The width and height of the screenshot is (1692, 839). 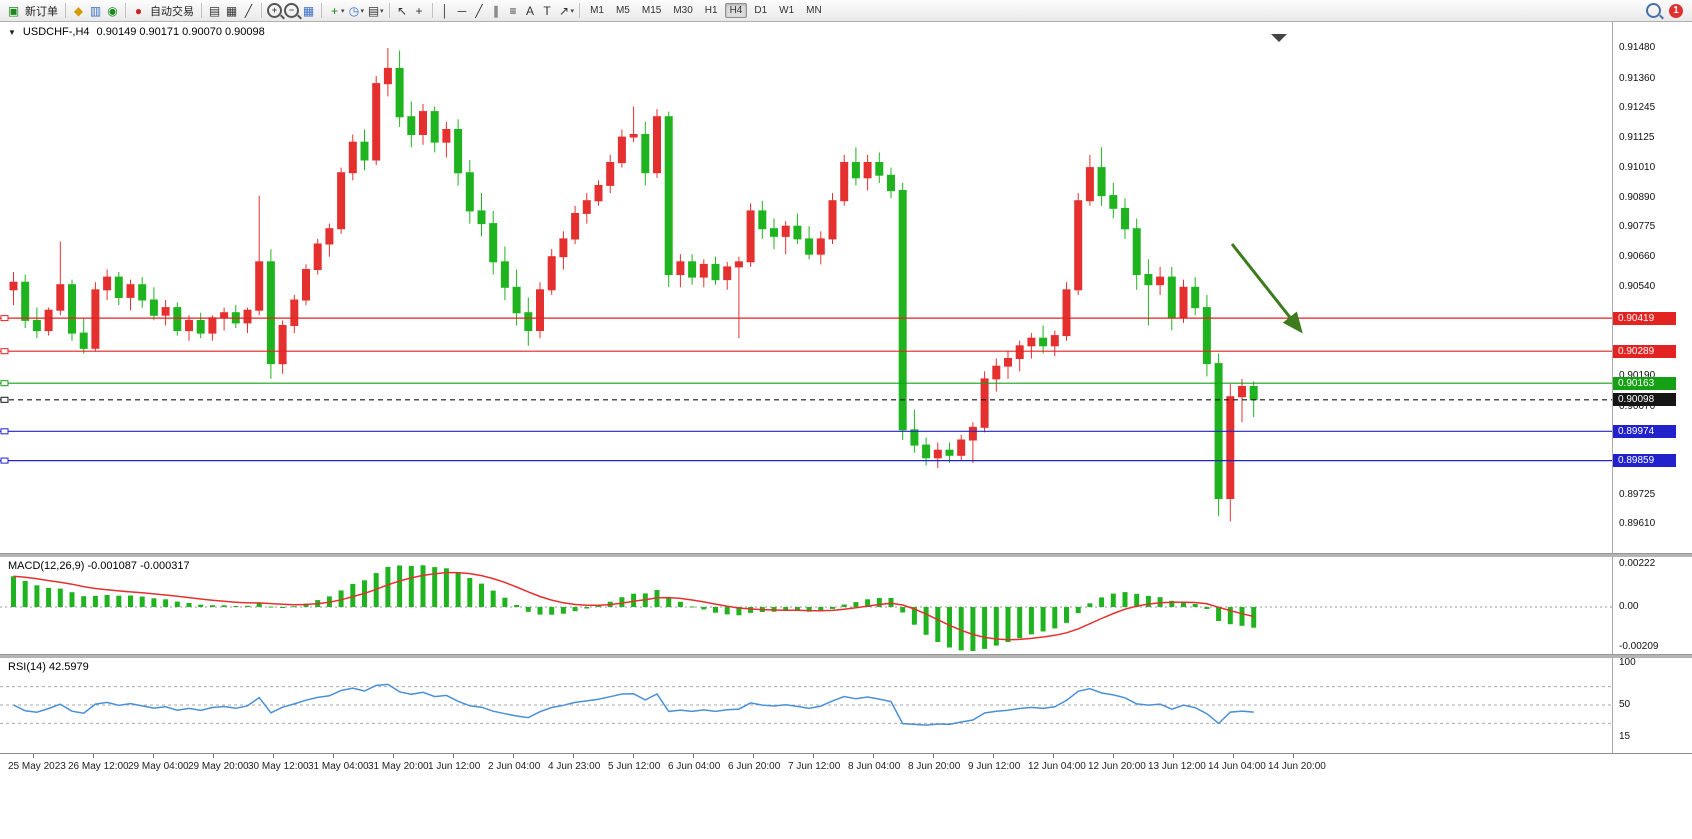 What do you see at coordinates (343, 11) in the screenshot?
I see `indicators-dropdown-icon: ▾` at bounding box center [343, 11].